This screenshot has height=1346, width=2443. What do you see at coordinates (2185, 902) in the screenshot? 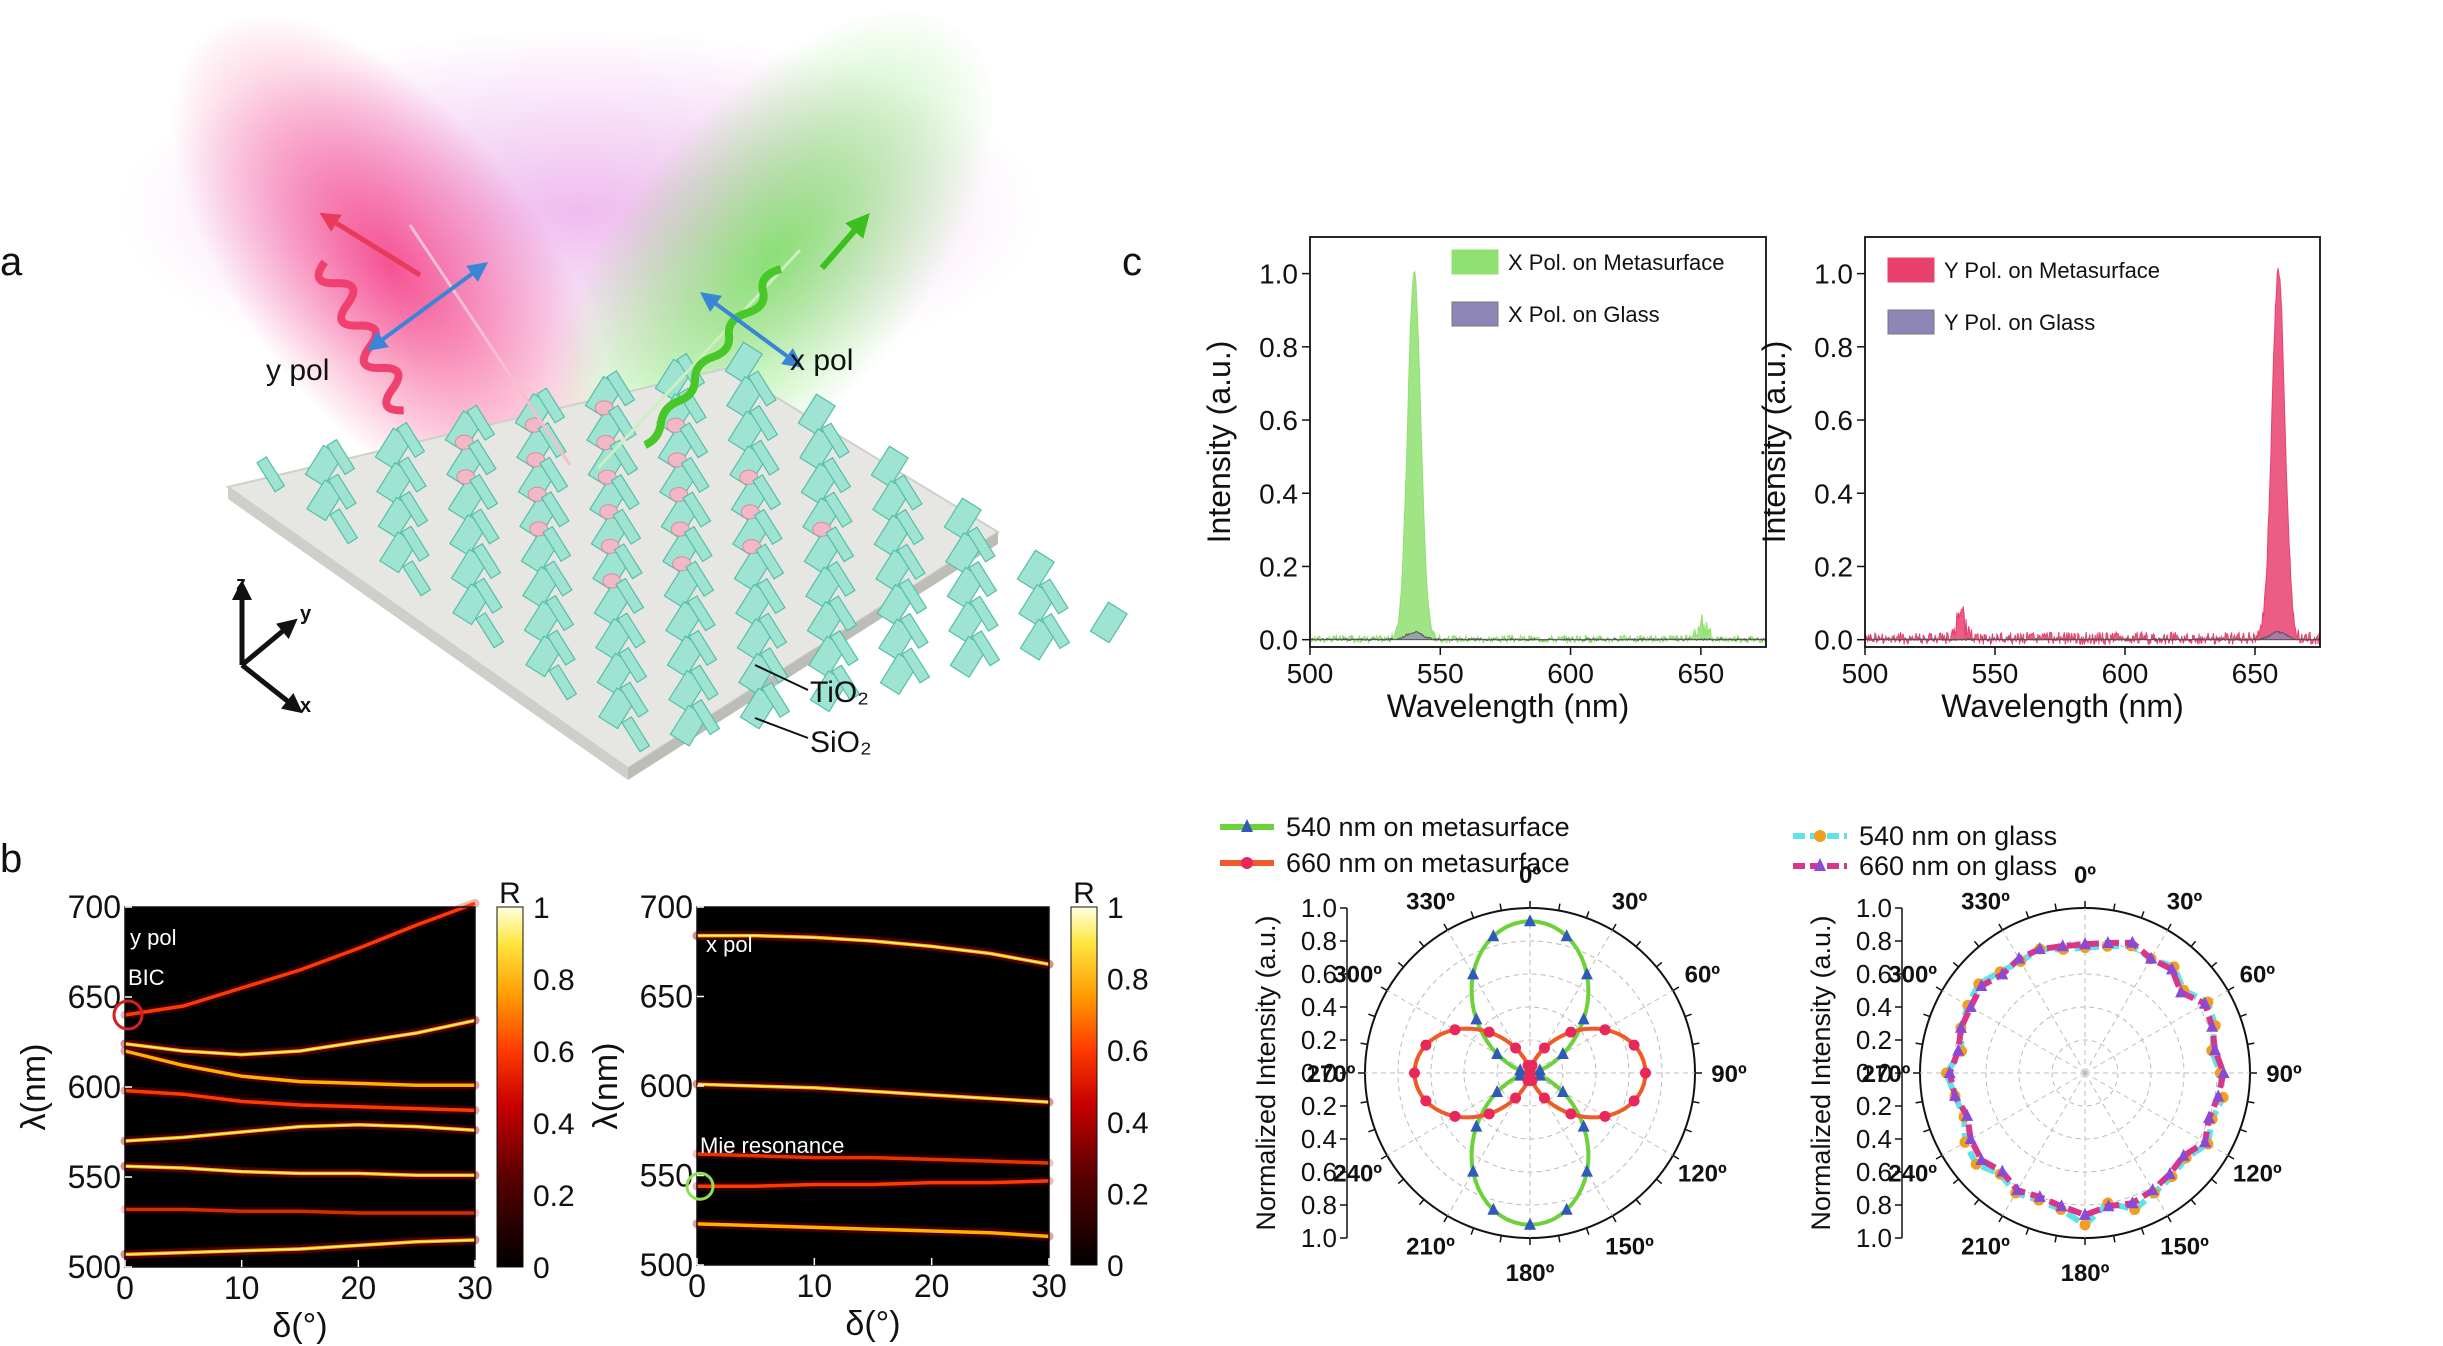
I see `angle-label: 30º` at bounding box center [2185, 902].